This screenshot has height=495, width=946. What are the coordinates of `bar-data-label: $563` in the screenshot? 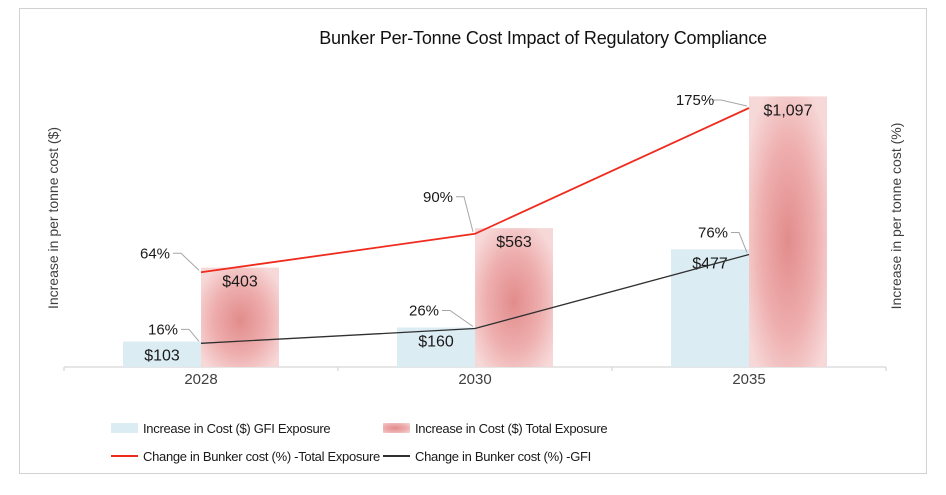 It's located at (514, 242).